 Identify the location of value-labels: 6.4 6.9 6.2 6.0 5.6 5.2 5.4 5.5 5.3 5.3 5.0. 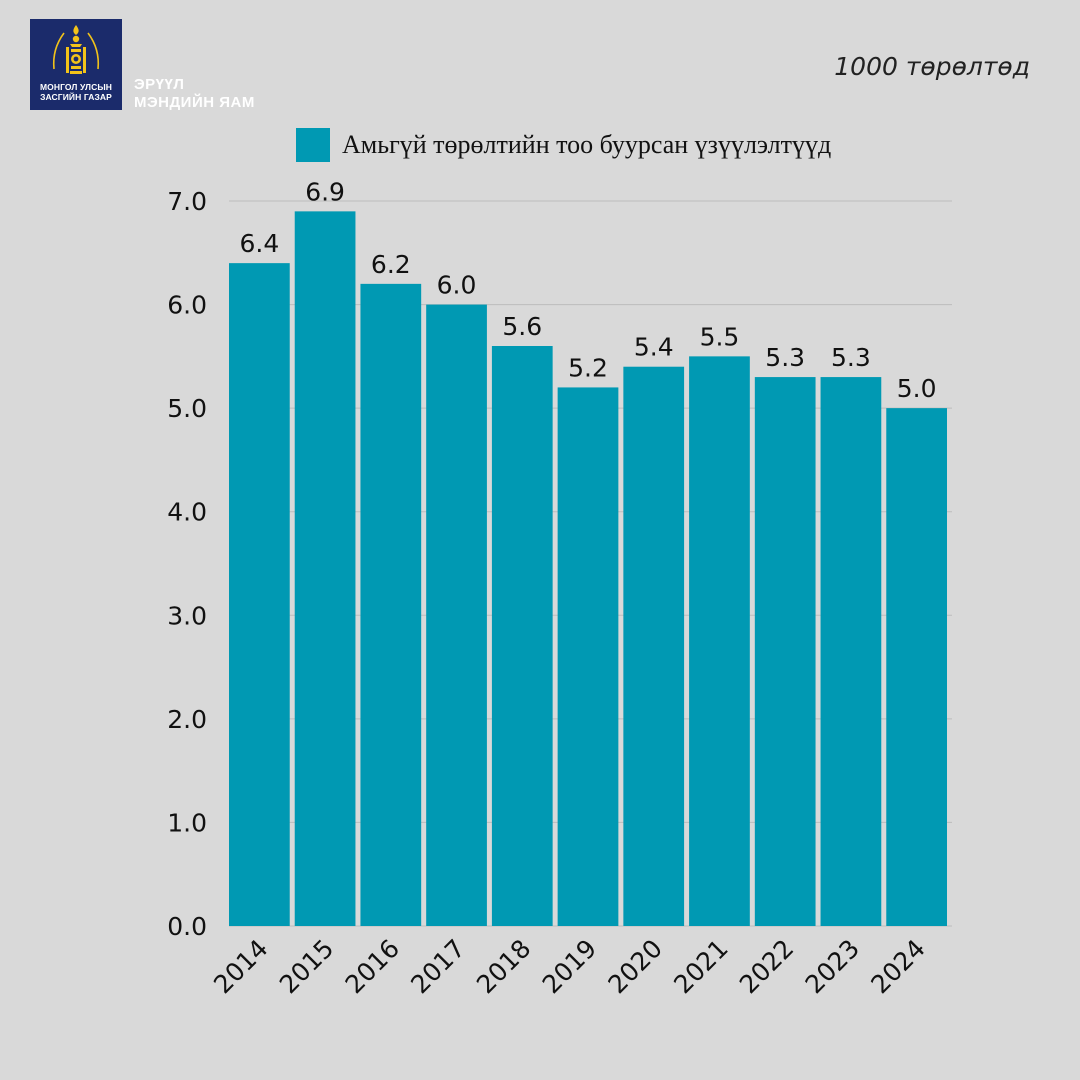
(587, 290).